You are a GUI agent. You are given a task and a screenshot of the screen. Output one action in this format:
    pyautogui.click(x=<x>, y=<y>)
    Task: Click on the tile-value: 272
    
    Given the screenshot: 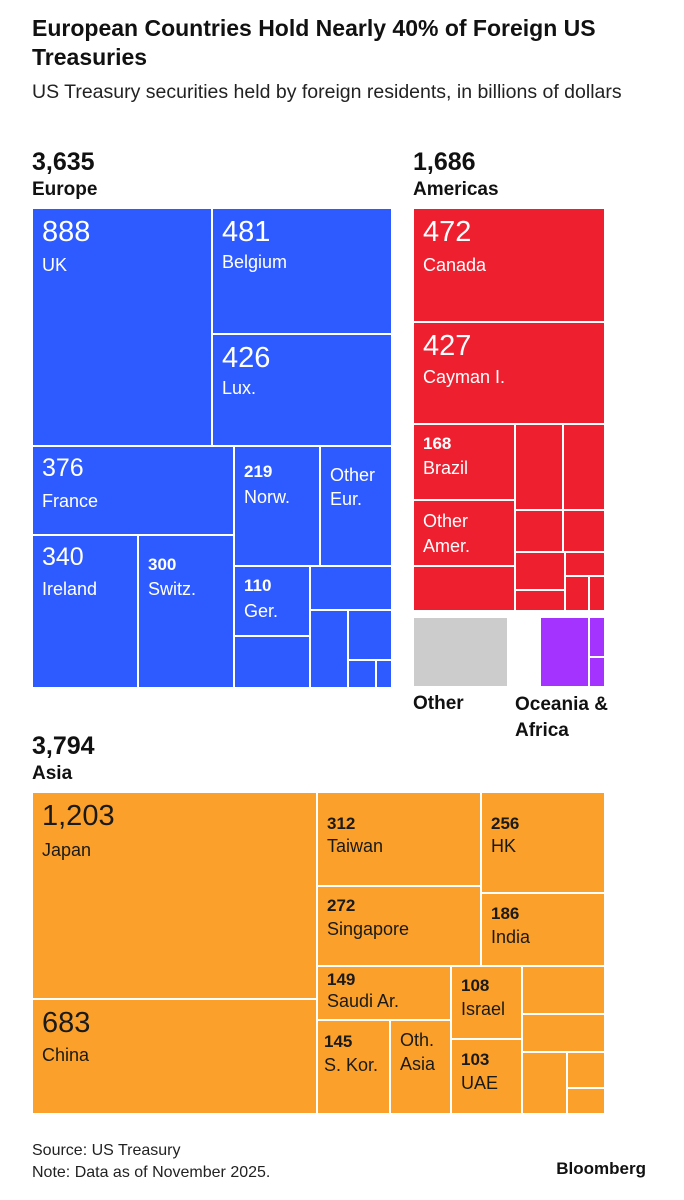 What is the action you would take?
    pyautogui.click(x=341, y=905)
    